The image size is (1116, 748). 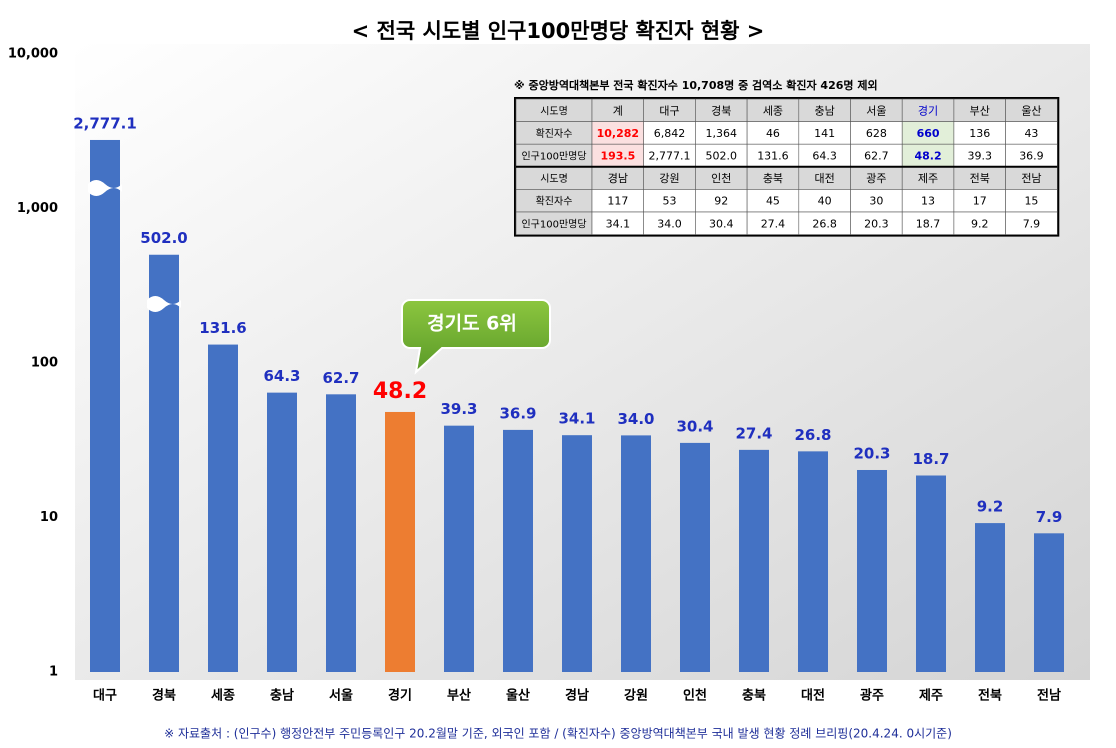 What do you see at coordinates (282, 696) in the screenshot?
I see `x-tick-label: 충남` at bounding box center [282, 696].